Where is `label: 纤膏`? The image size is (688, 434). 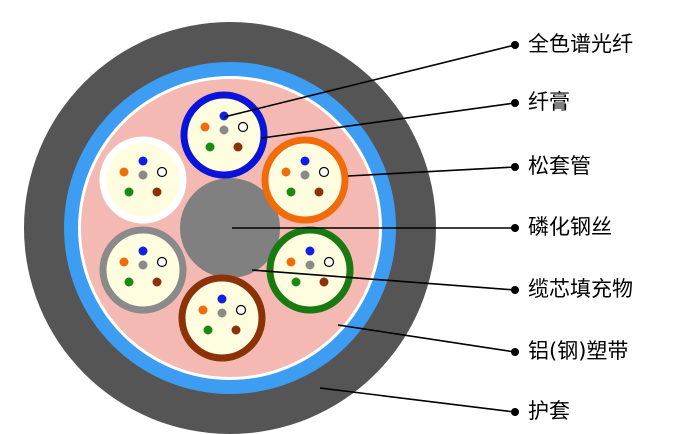 label: 纤膏 is located at coordinates (549, 102).